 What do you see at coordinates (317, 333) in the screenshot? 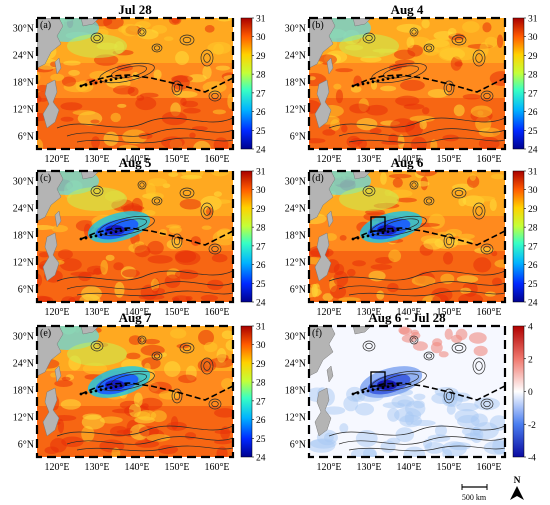
I see `panel-label: (f)` at bounding box center [317, 333].